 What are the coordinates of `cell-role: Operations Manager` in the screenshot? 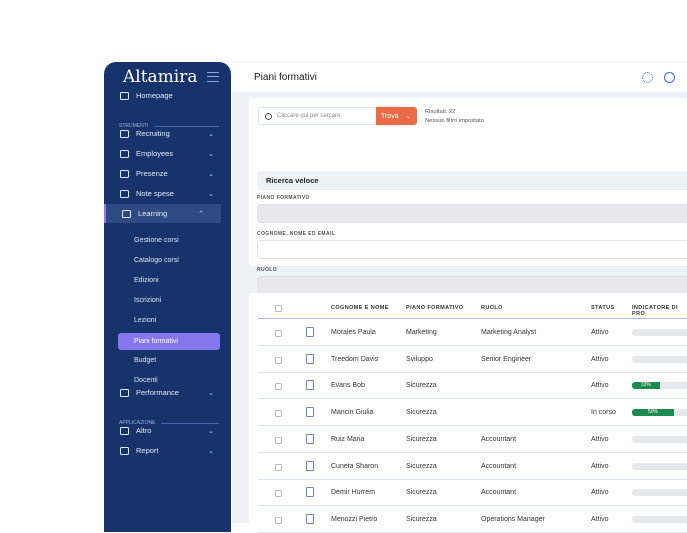 It's located at (513, 519).